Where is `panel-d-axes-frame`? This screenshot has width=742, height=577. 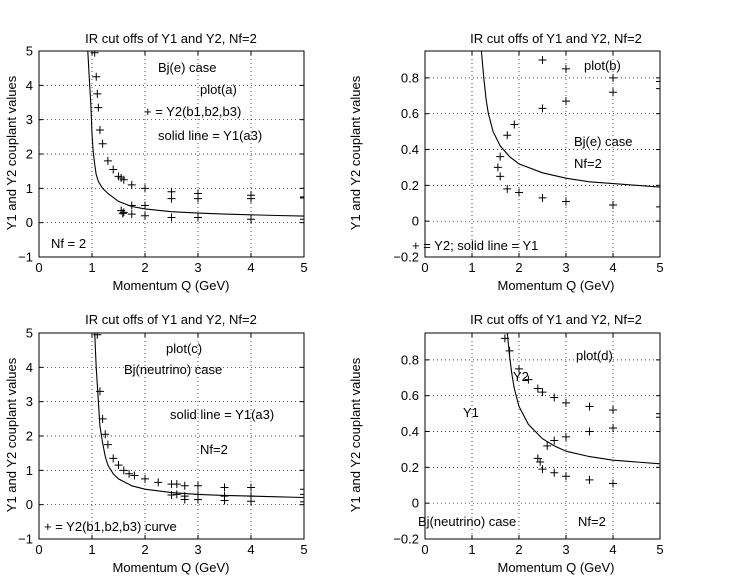
panel-d-axes-frame is located at coordinates (542, 436).